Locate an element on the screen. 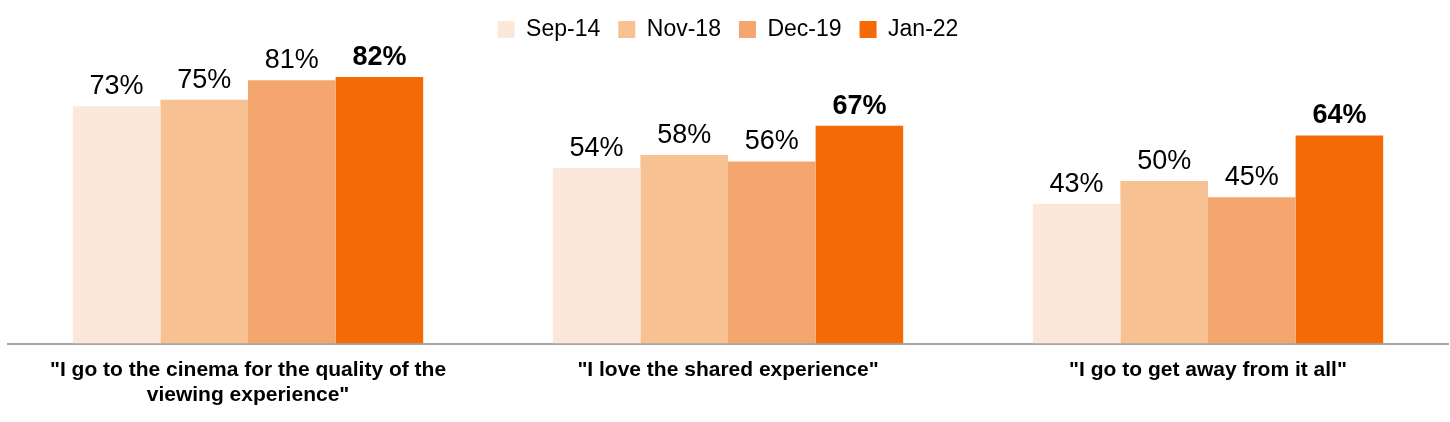  legend-label: Nov-18 is located at coordinates (683, 27).